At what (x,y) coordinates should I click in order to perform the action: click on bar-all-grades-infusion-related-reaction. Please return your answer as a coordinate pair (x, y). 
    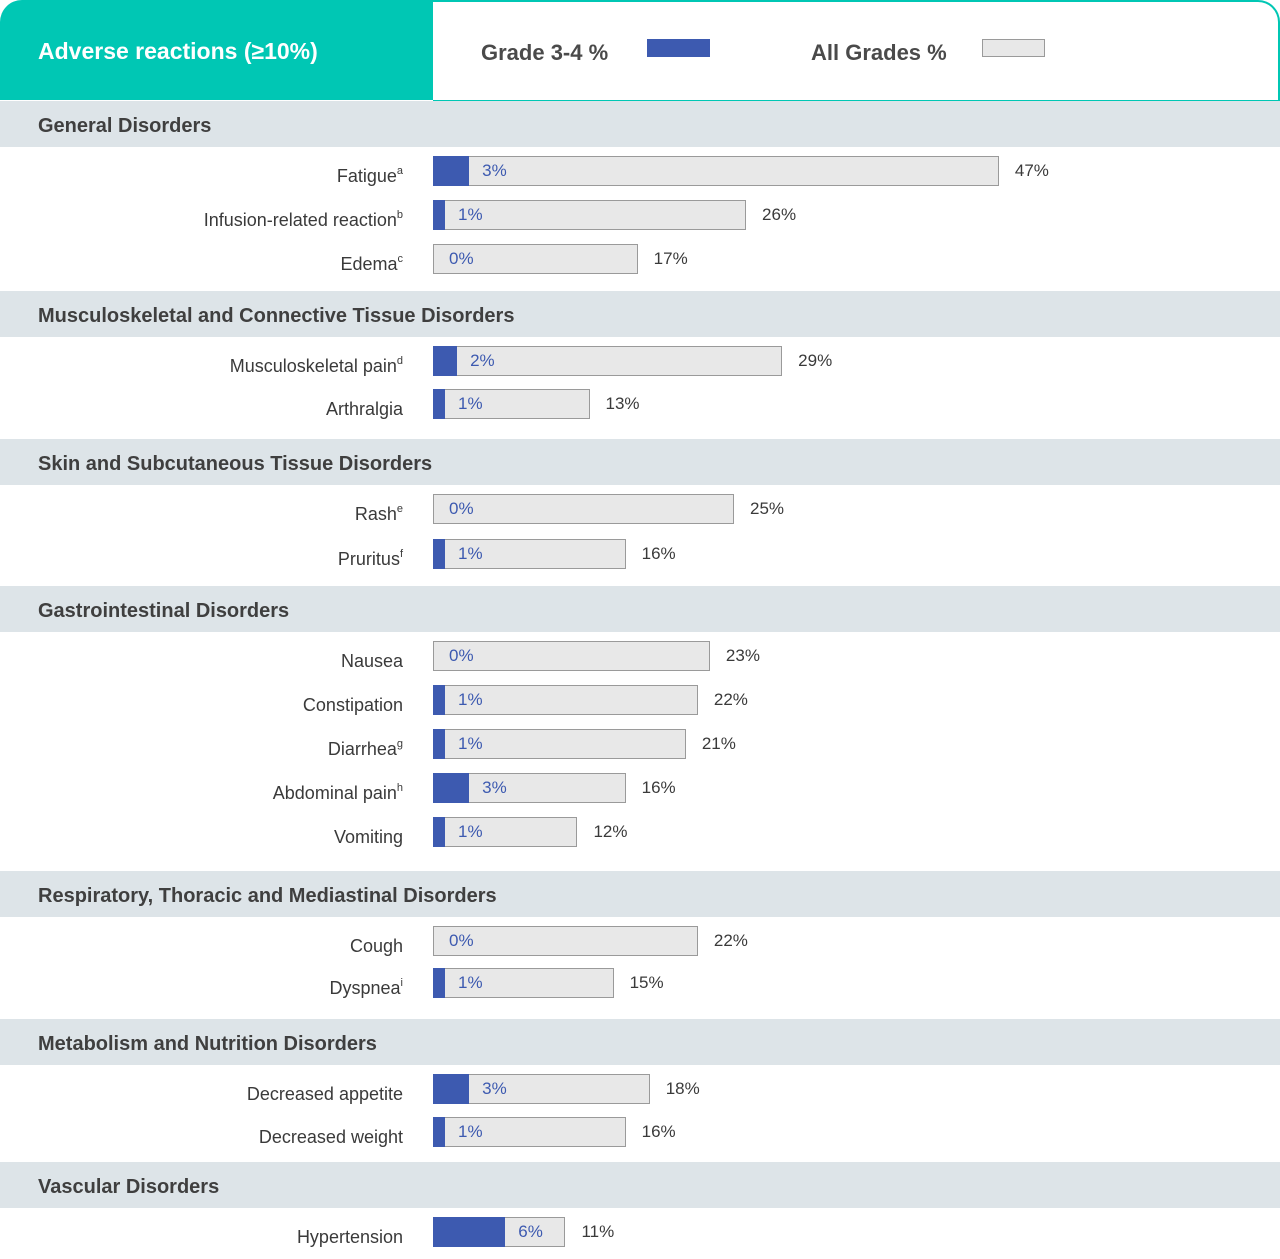
    Looking at the image, I should click on (590, 215).